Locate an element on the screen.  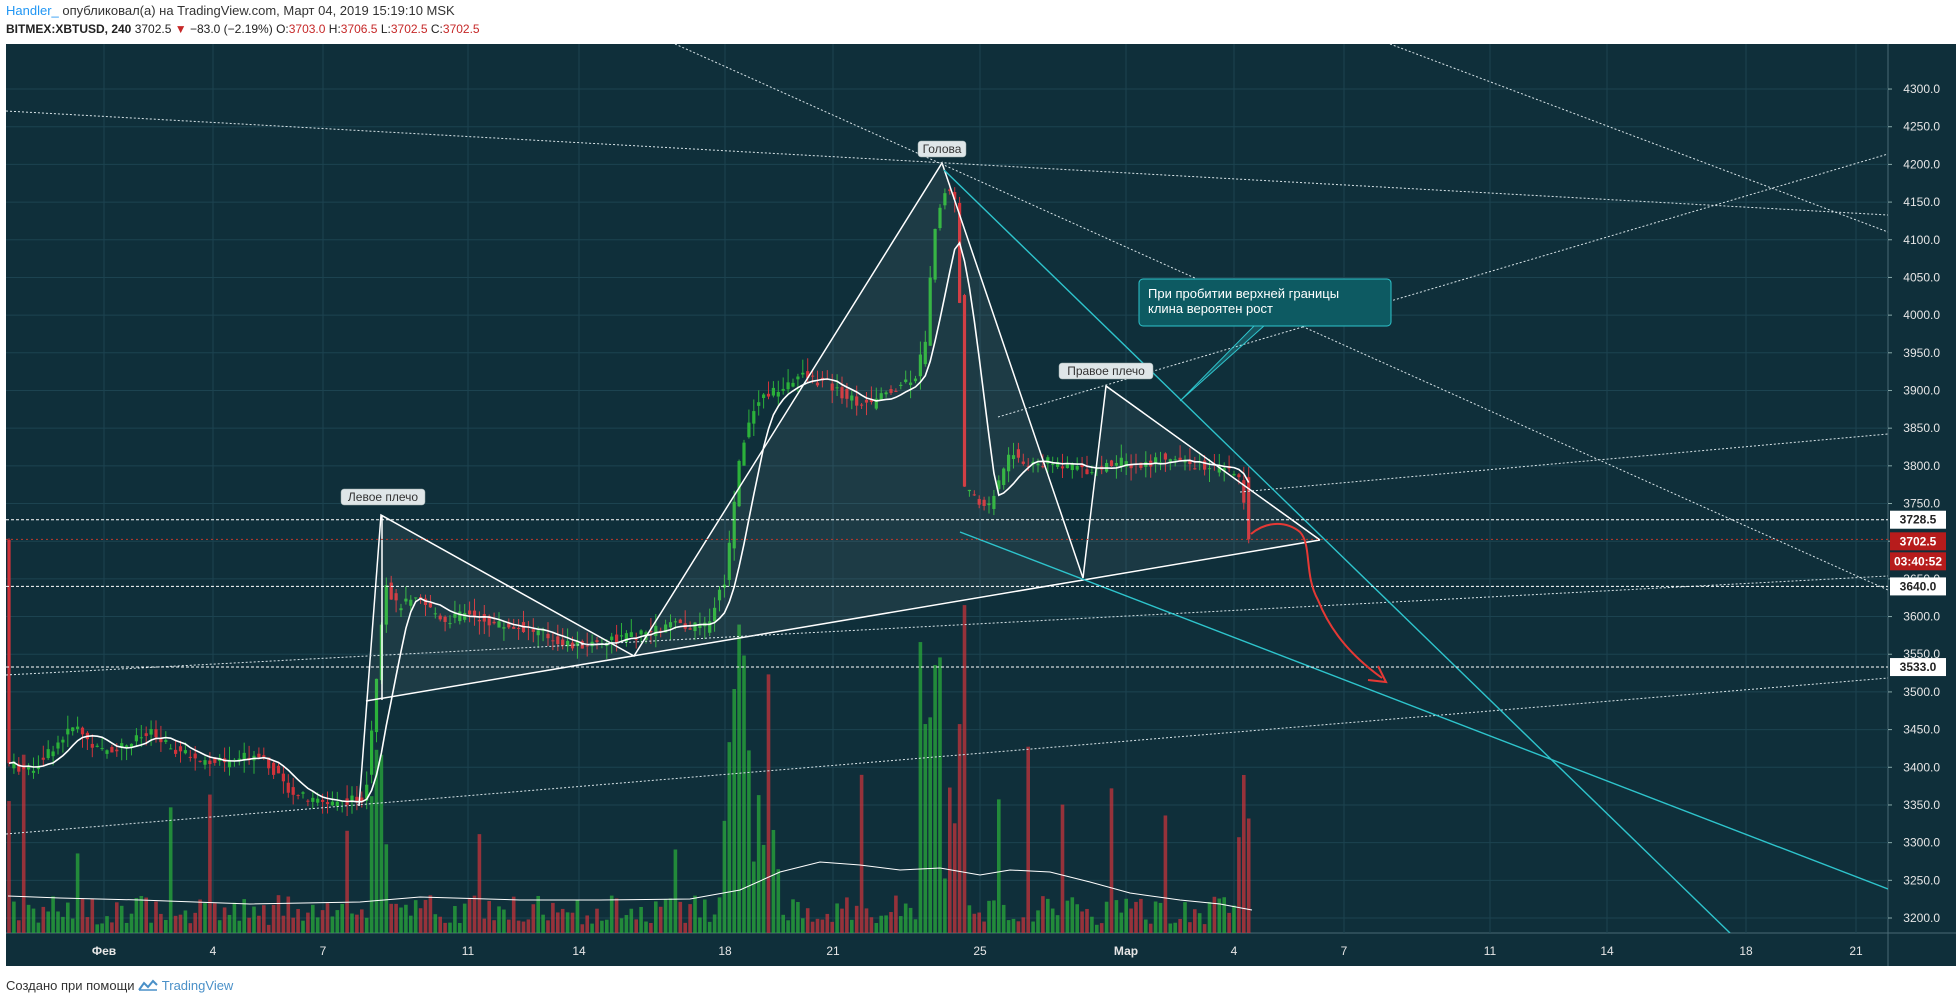
time-tick-label: 4 is located at coordinates (1234, 951).